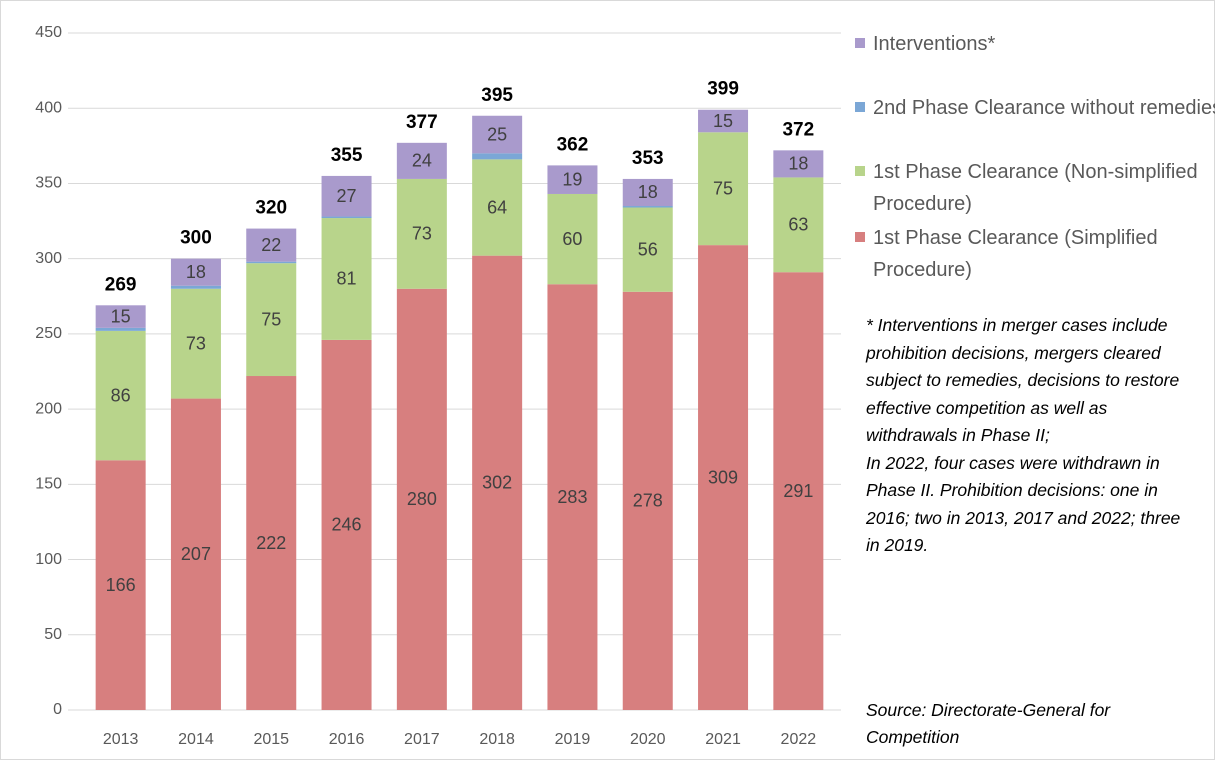  What do you see at coordinates (347, 196) in the screenshot?
I see `data-label: 27` at bounding box center [347, 196].